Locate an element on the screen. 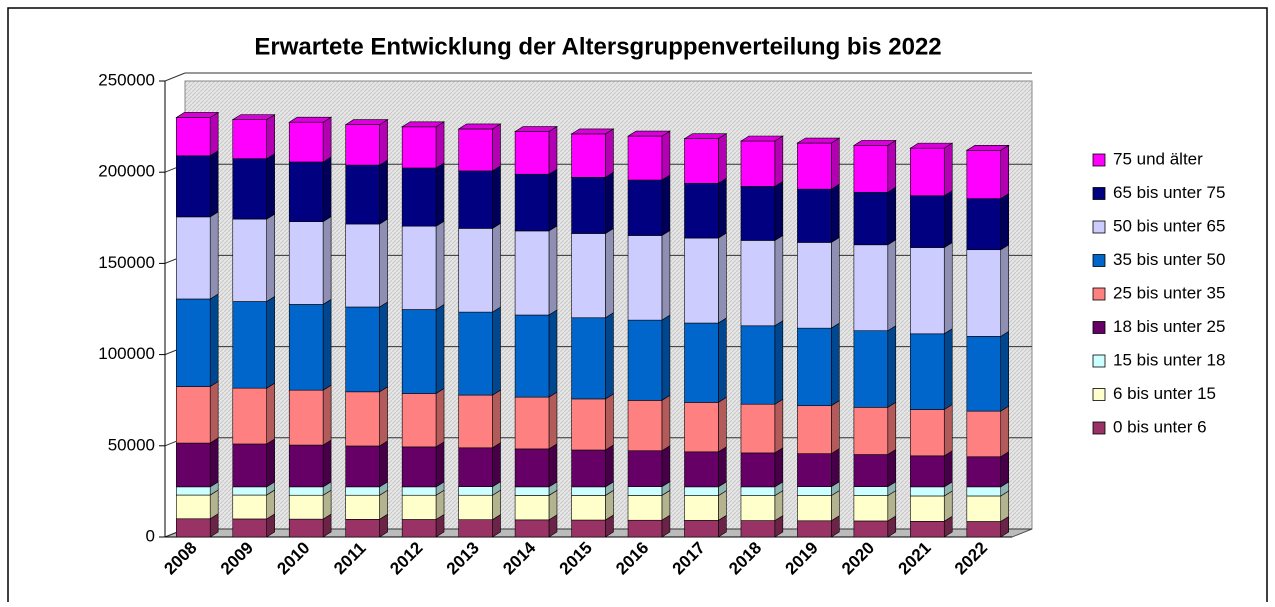  legend-label: 25 bis unter 35 is located at coordinates (1169, 292).